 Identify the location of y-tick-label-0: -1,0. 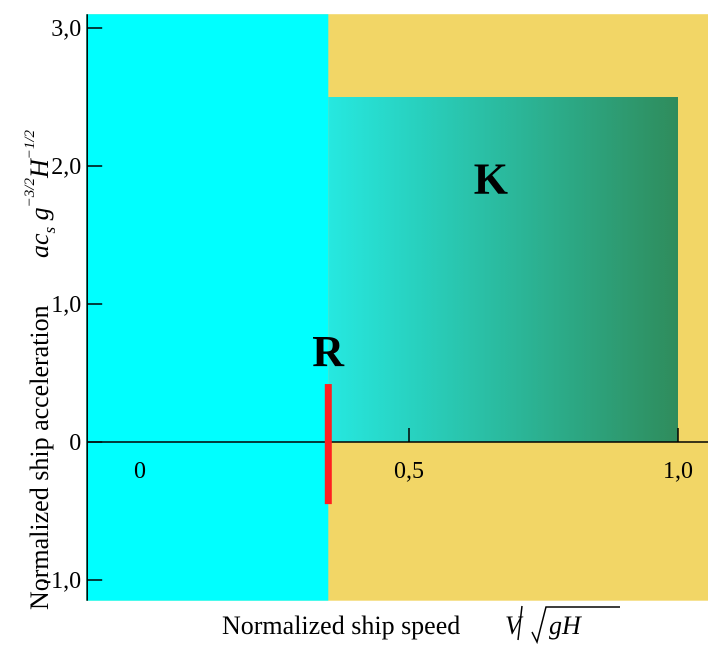
(62, 581).